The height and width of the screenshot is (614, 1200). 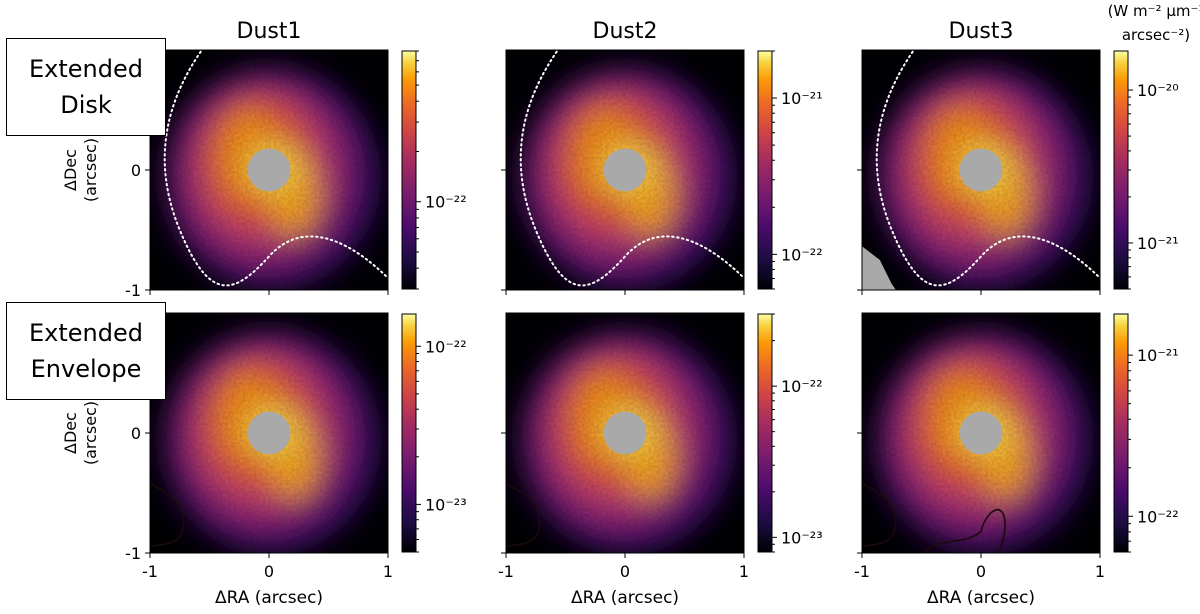 I want to click on column-title: Dust2, so click(x=625, y=31).